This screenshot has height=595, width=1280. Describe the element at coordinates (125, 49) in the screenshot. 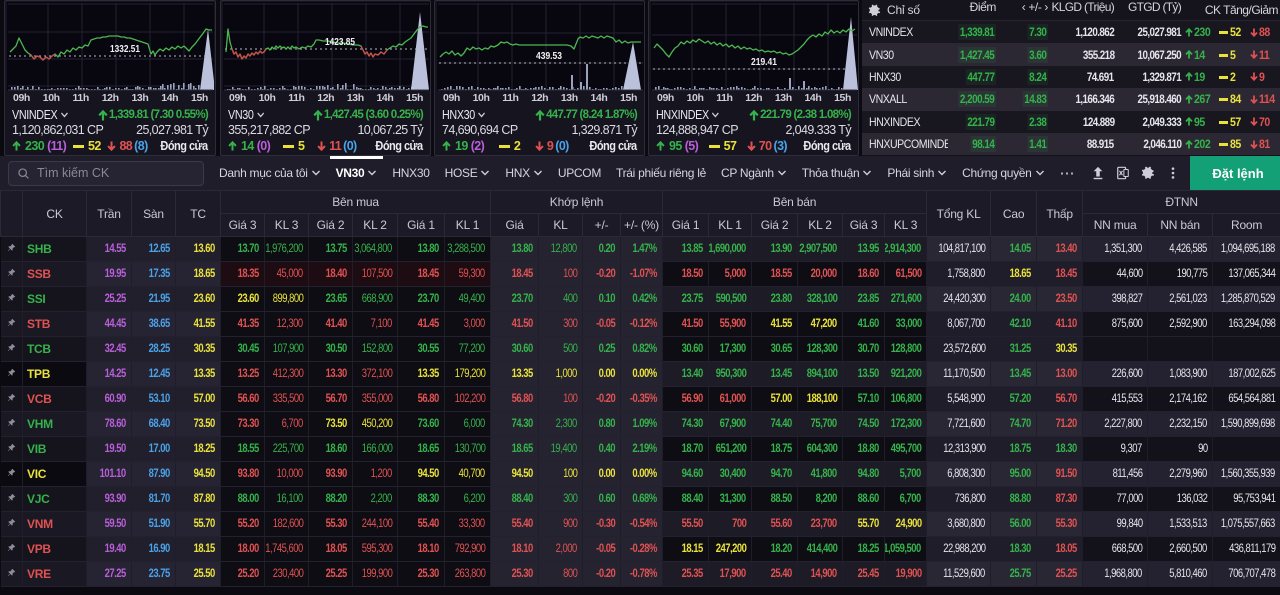

I see `svg-text: 1332.51` at that location.